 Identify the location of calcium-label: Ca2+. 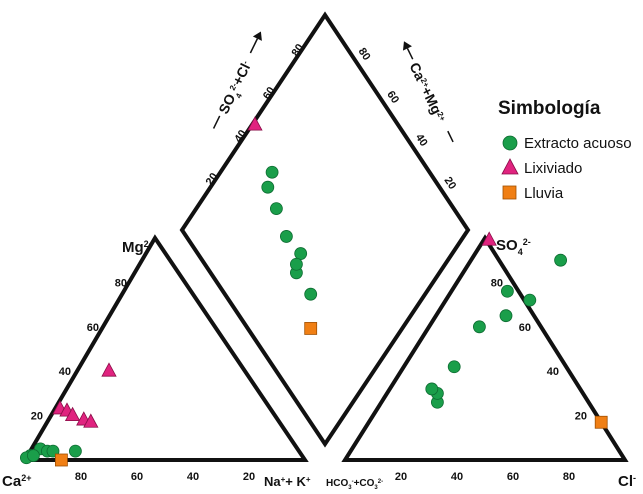
(16, 481).